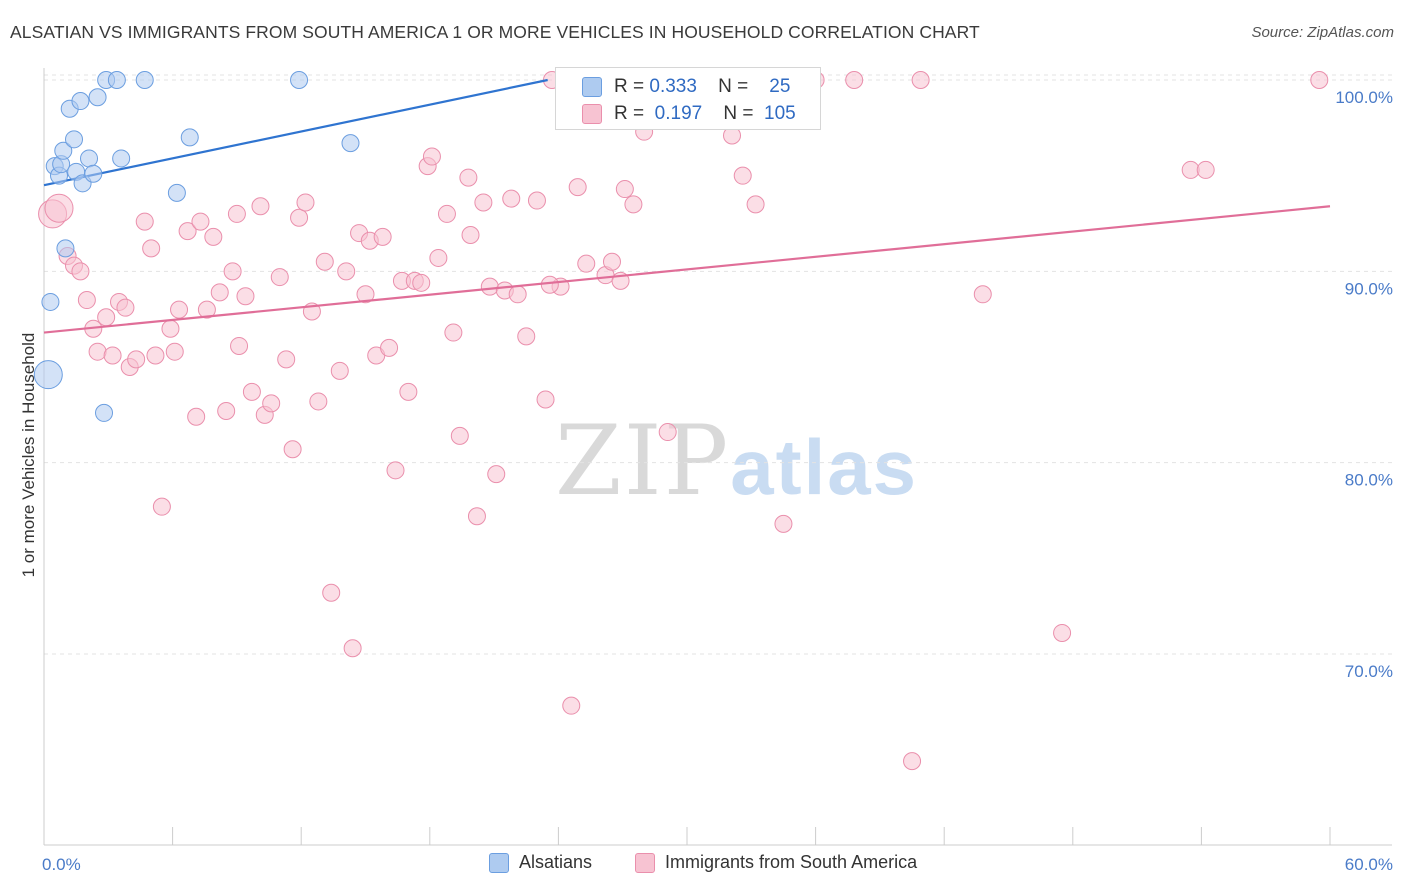  I want to click on legend-item-immigrants: Immigrants from South America, so click(776, 862).